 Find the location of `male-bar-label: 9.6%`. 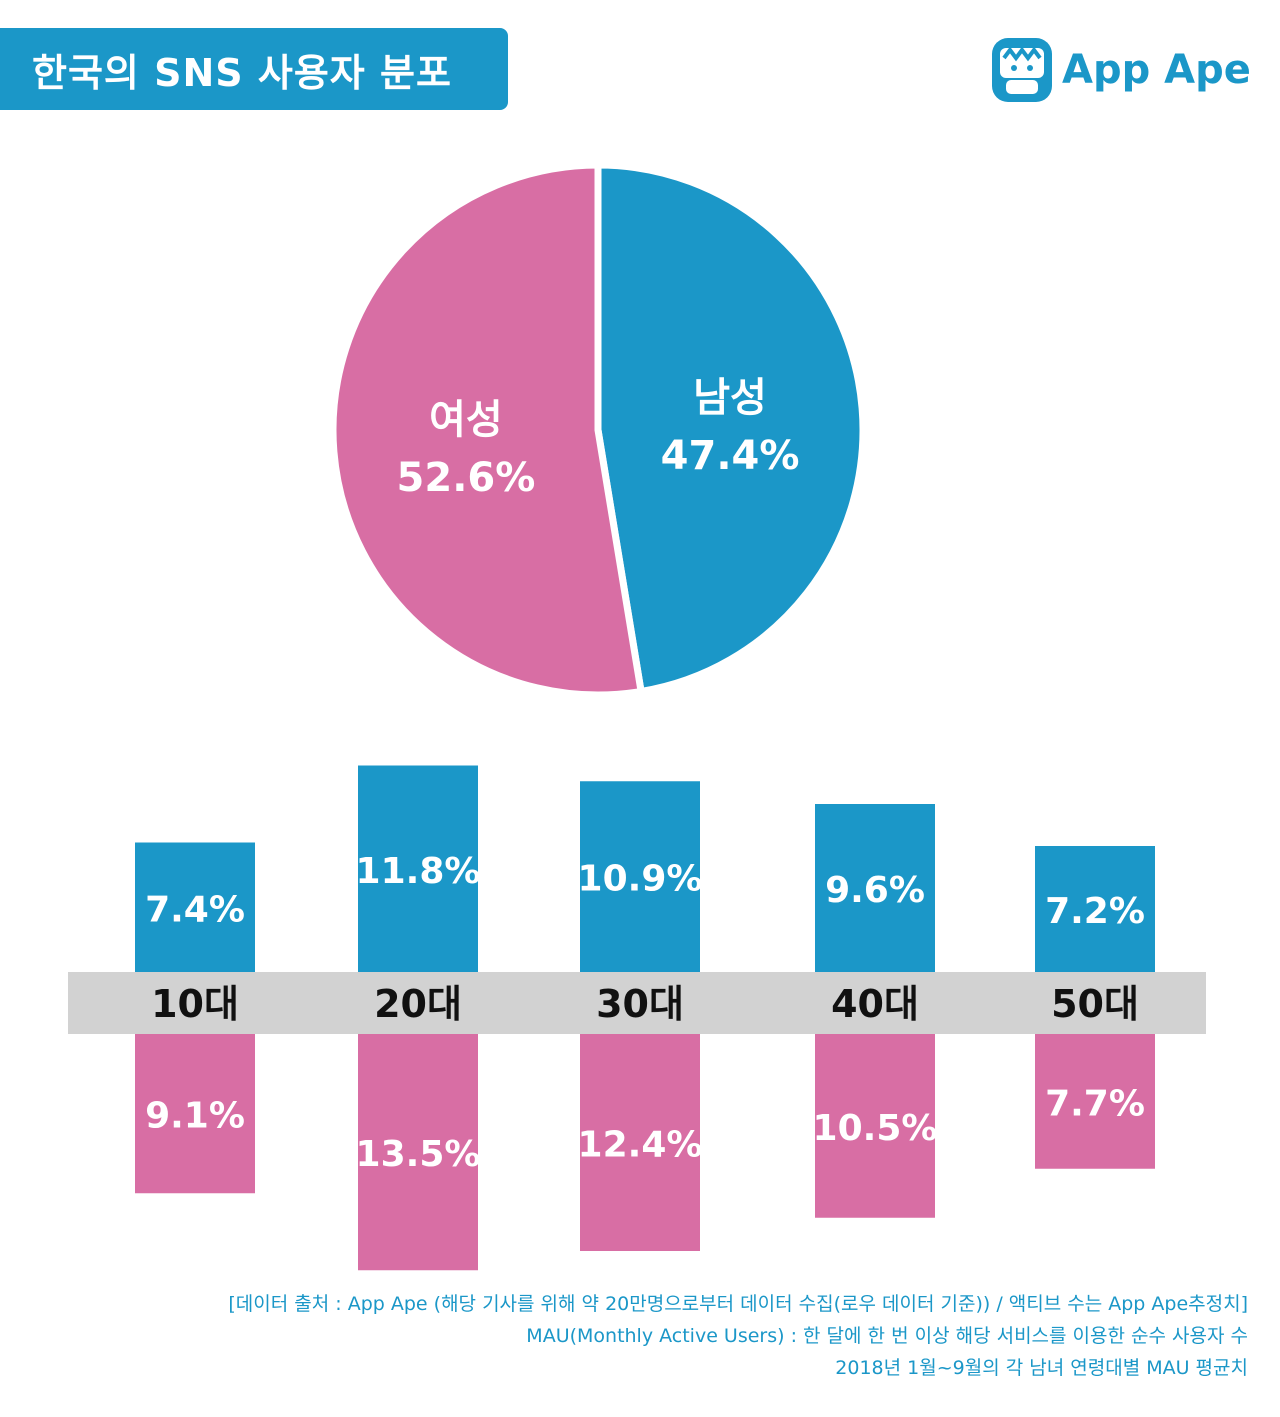

male-bar-label: 9.6% is located at coordinates (875, 890).